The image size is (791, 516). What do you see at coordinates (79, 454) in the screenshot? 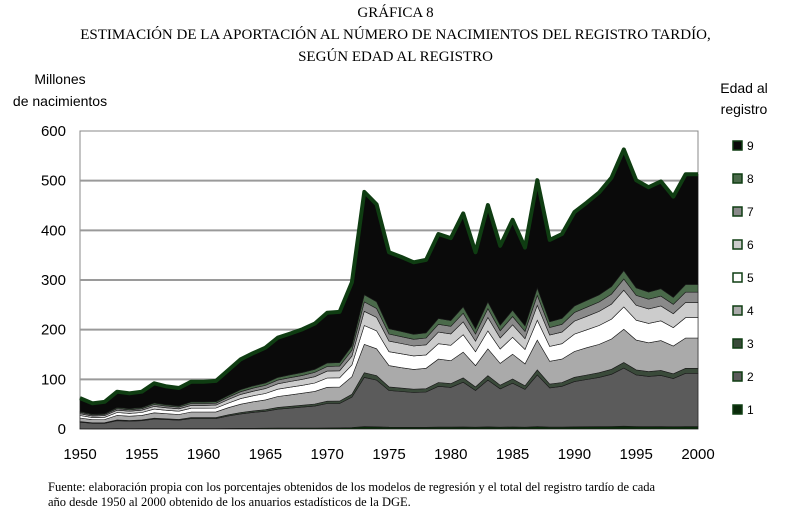
I see `x-tick-label: 1950` at bounding box center [79, 454].